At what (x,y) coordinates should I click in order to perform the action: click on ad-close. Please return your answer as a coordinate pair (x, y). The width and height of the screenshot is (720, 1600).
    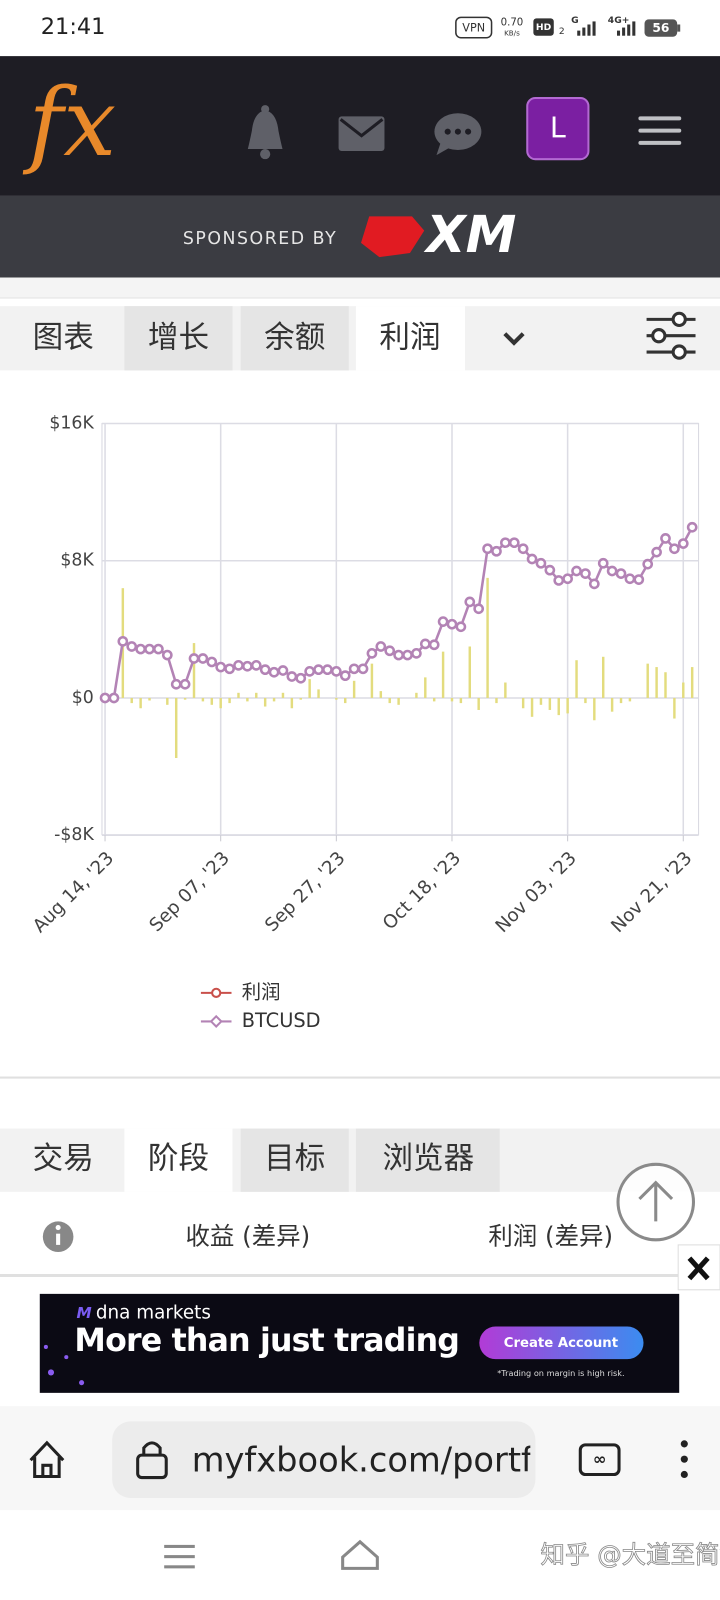
    Looking at the image, I should click on (698, 1267).